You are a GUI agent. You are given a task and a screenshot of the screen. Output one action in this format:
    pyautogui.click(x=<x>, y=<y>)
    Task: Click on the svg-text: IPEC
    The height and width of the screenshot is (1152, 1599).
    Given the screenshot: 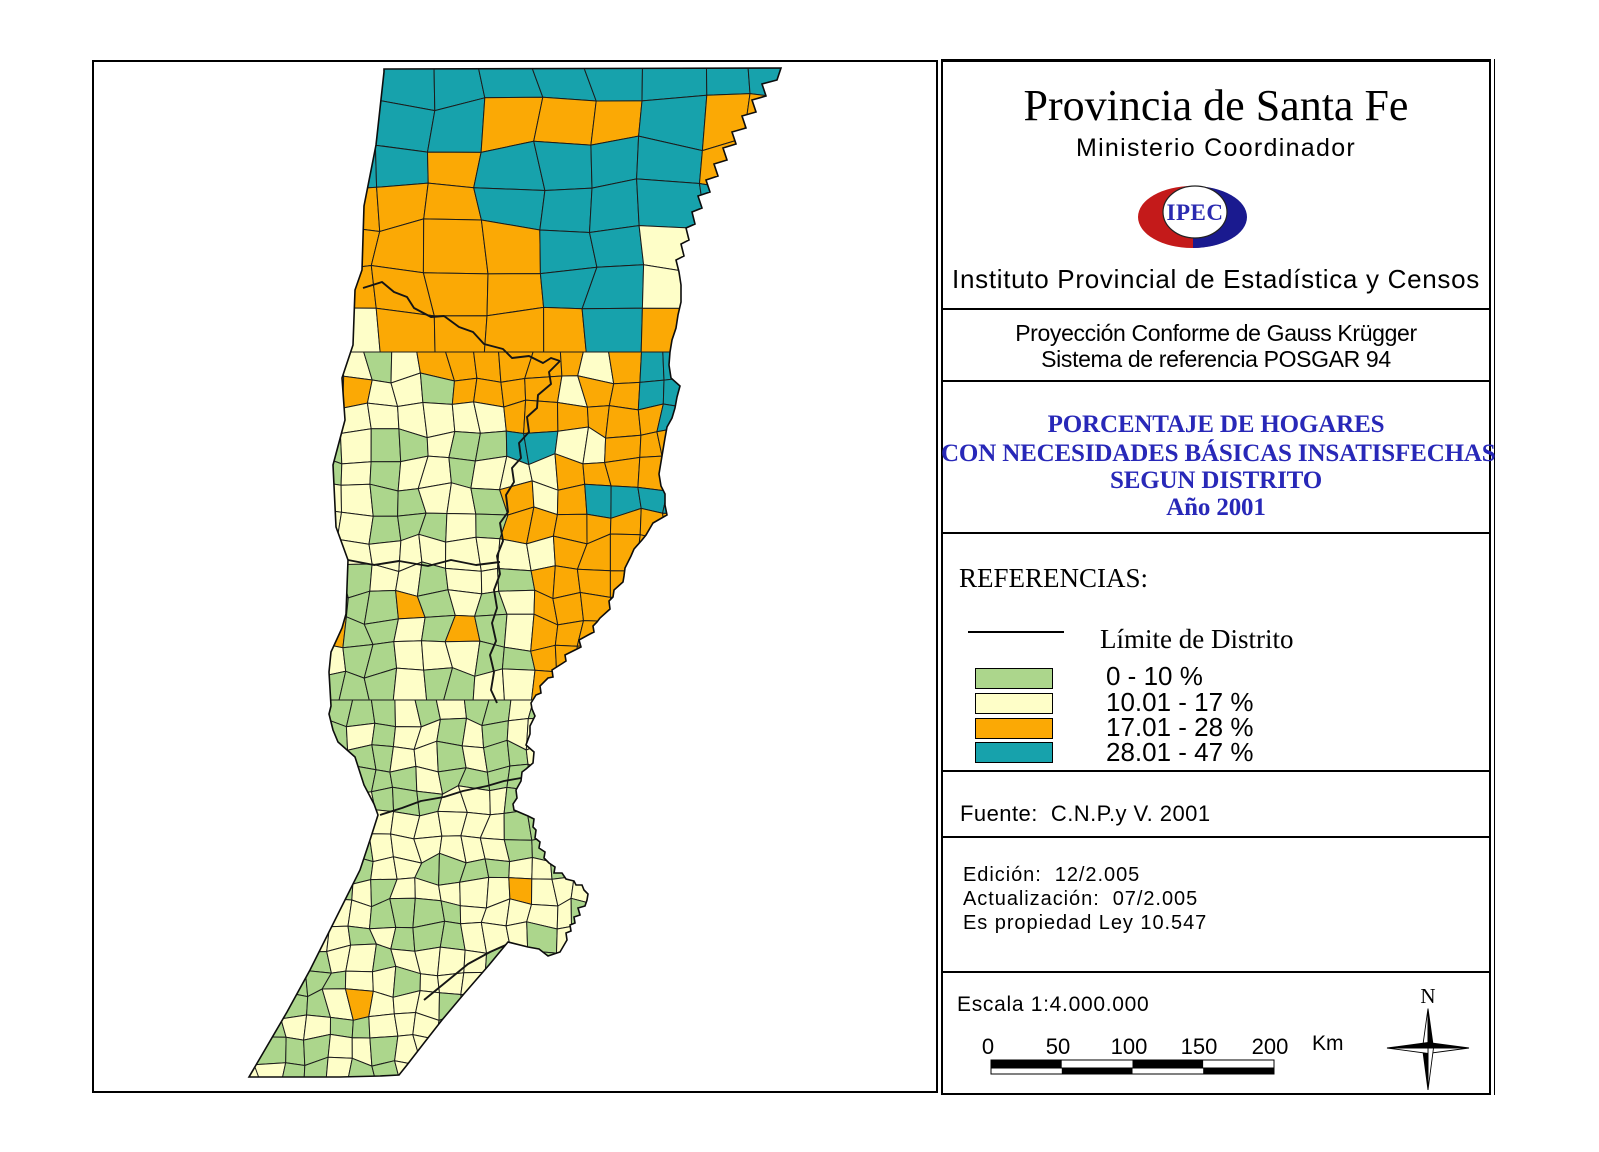 What is the action you would take?
    pyautogui.click(x=1195, y=212)
    